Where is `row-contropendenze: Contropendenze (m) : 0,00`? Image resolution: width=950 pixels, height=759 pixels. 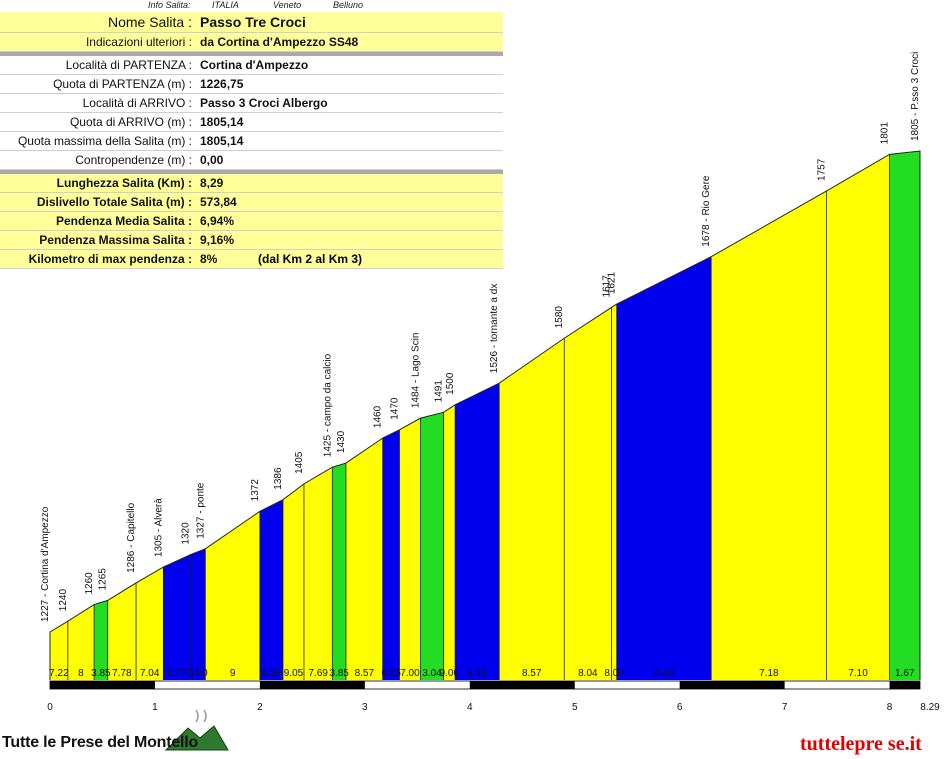
row-contropendenze: Contropendenze (m) : 0,00 is located at coordinates (251, 160).